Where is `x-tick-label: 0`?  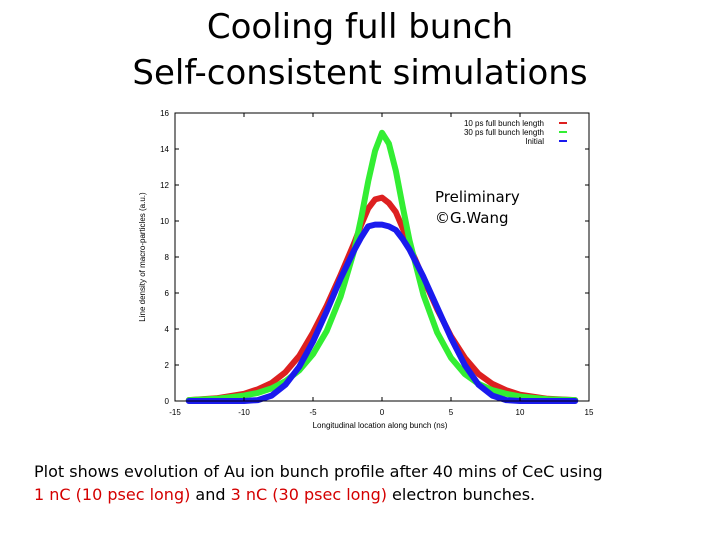 x-tick-label: 0 is located at coordinates (382, 412).